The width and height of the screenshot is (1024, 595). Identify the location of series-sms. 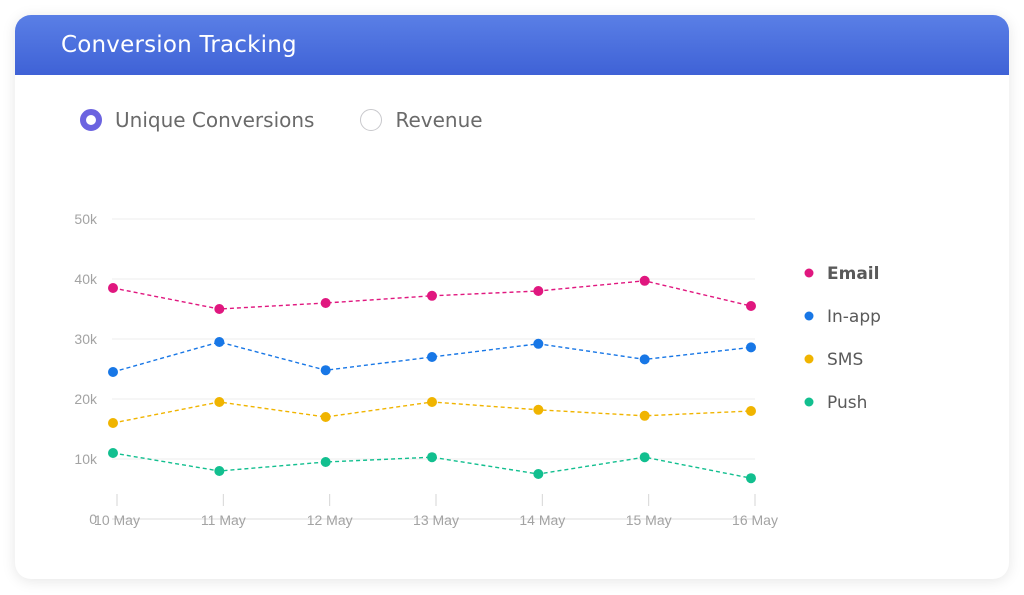
(432, 412).